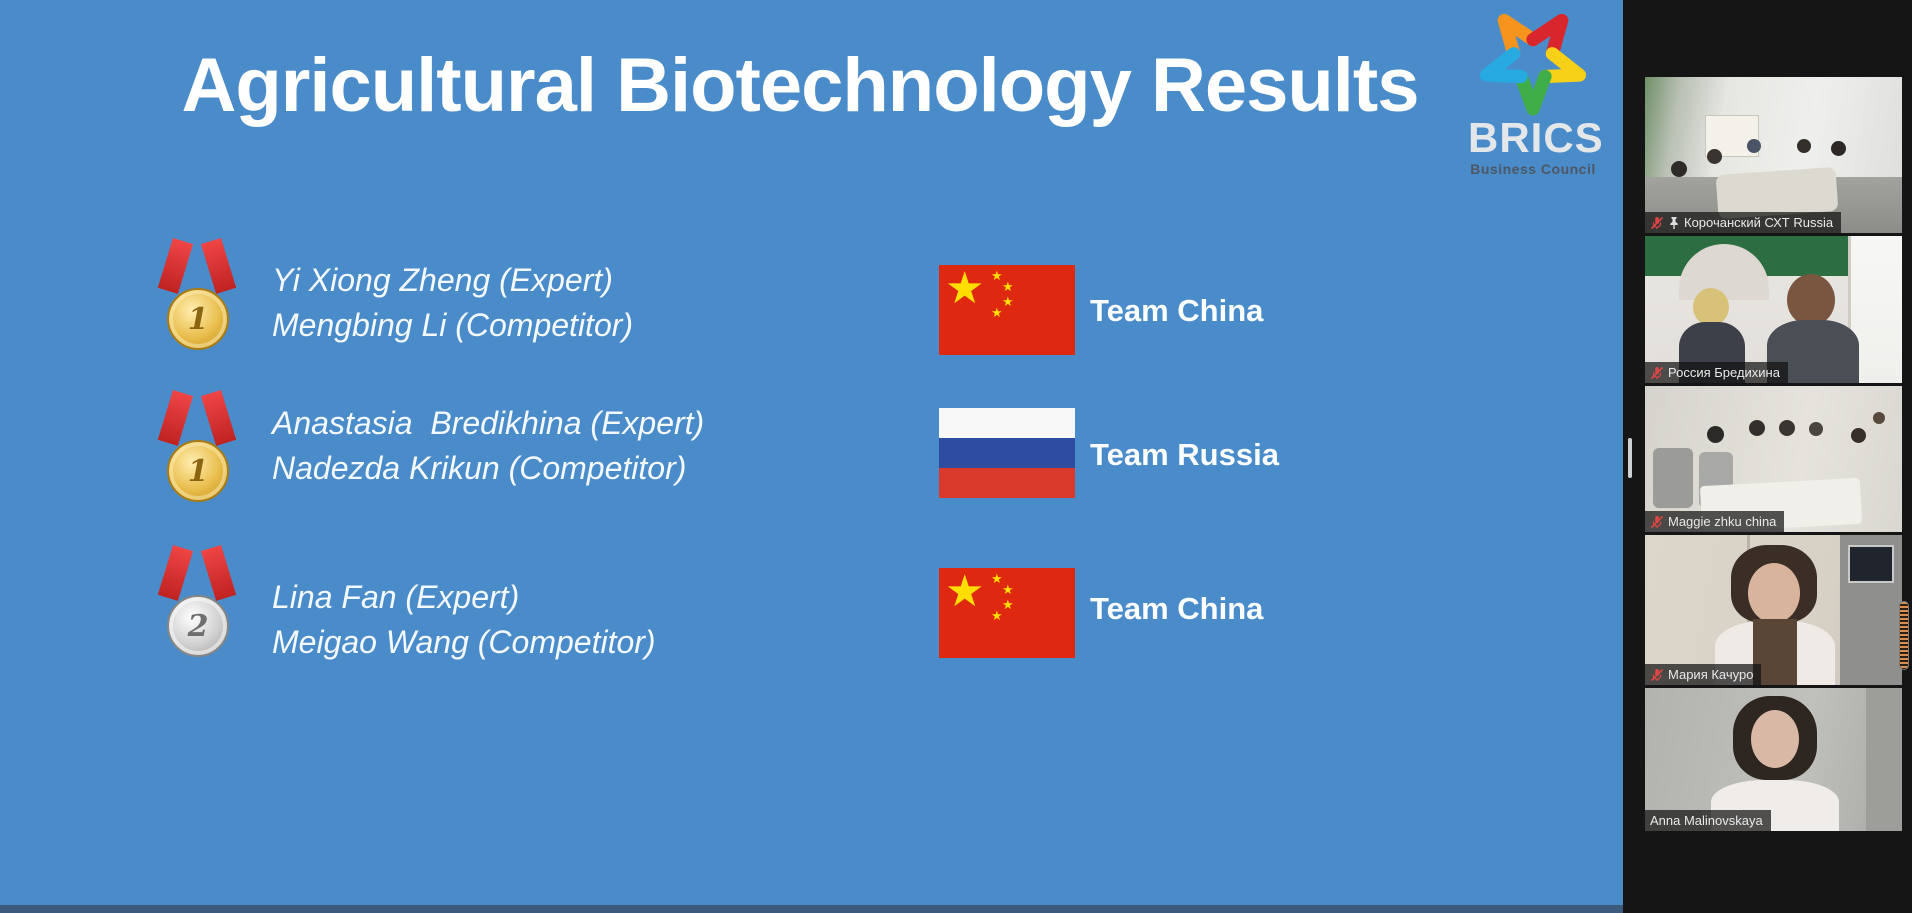 This screenshot has height=913, width=1912. What do you see at coordinates (479, 468) in the screenshot?
I see `competitor-name: Nadezda Krikun (Competitor)` at bounding box center [479, 468].